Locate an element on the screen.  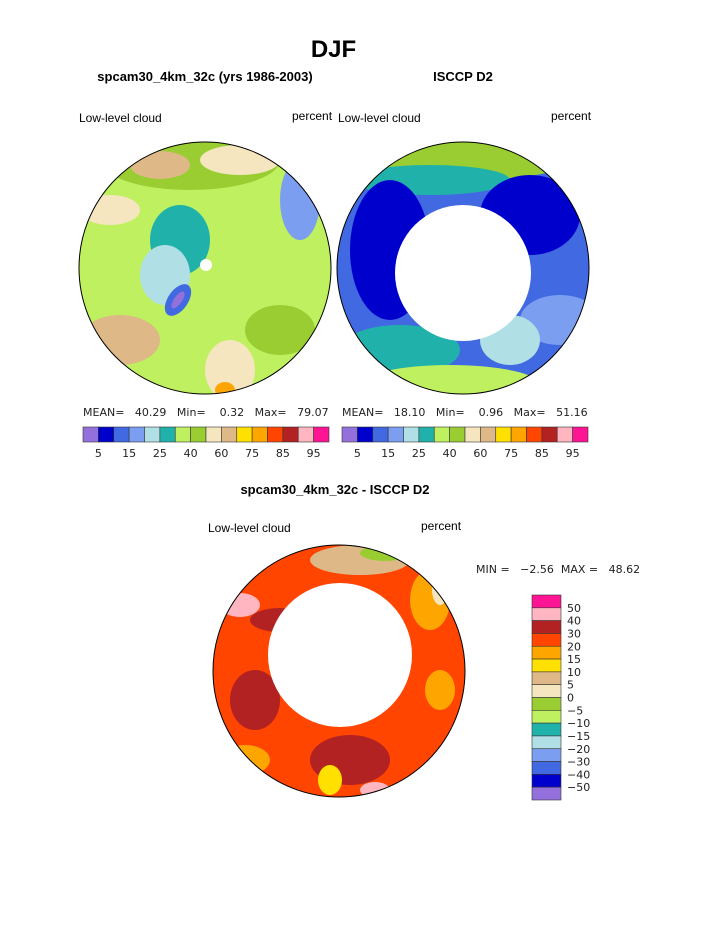
colorbar-tick-label: −5 is located at coordinates (575, 710).